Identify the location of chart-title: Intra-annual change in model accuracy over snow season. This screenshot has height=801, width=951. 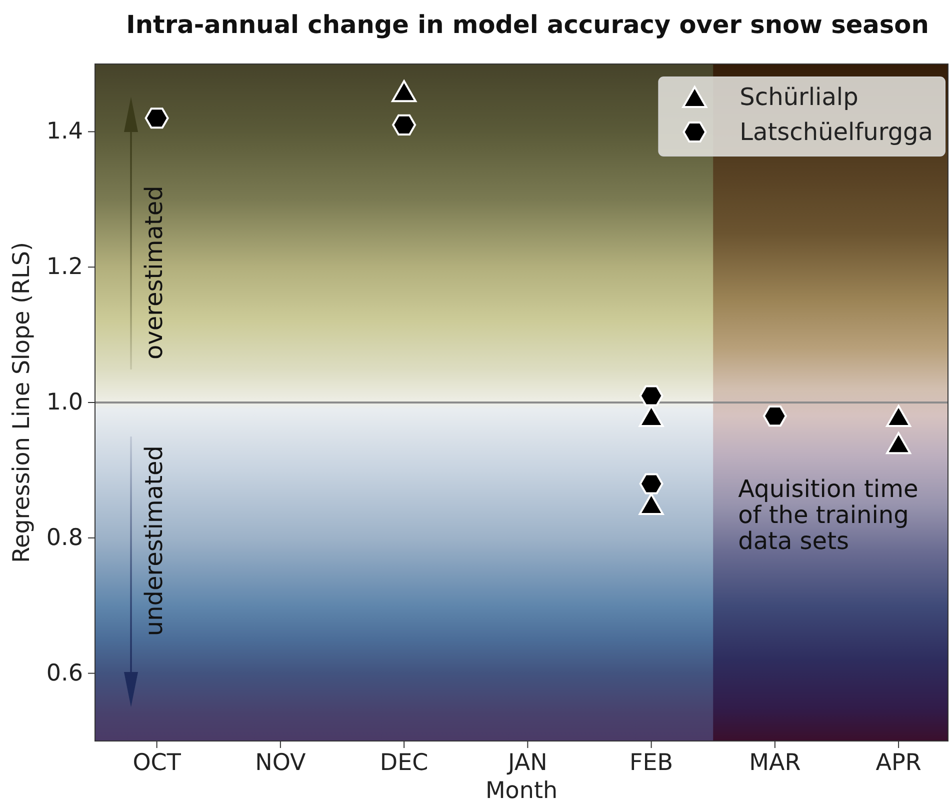
(527, 24).